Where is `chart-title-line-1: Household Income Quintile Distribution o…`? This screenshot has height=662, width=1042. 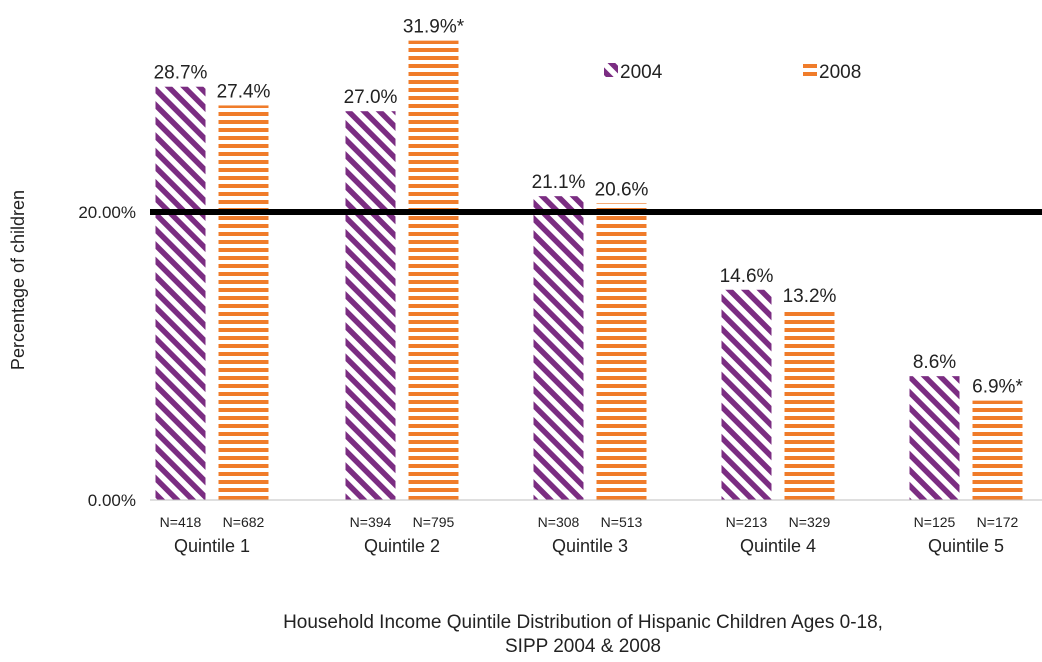 chart-title-line-1: Household Income Quintile Distribution o… is located at coordinates (583, 622).